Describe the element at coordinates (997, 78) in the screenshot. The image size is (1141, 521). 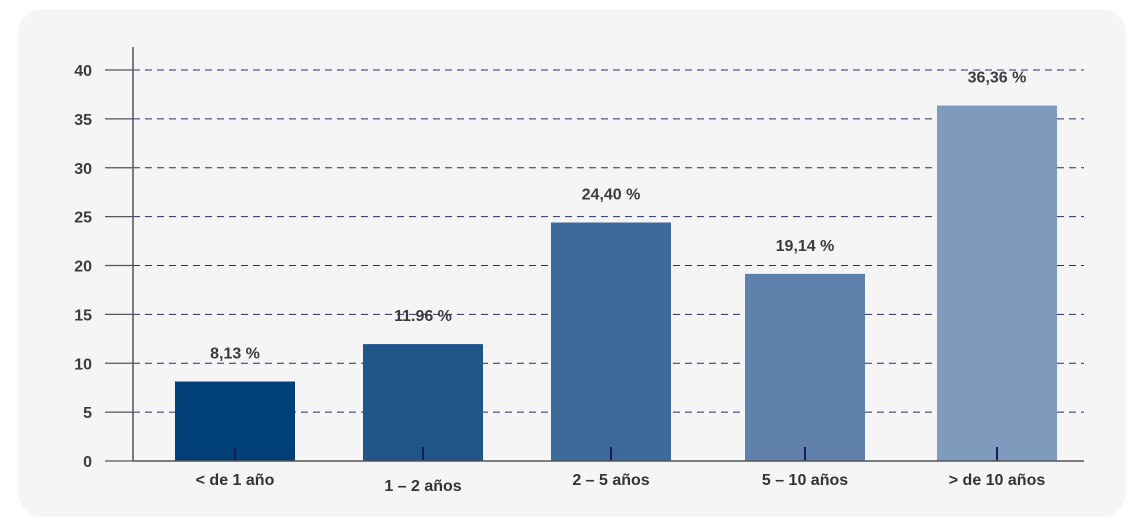
I see `data-label: 36,36 %` at that location.